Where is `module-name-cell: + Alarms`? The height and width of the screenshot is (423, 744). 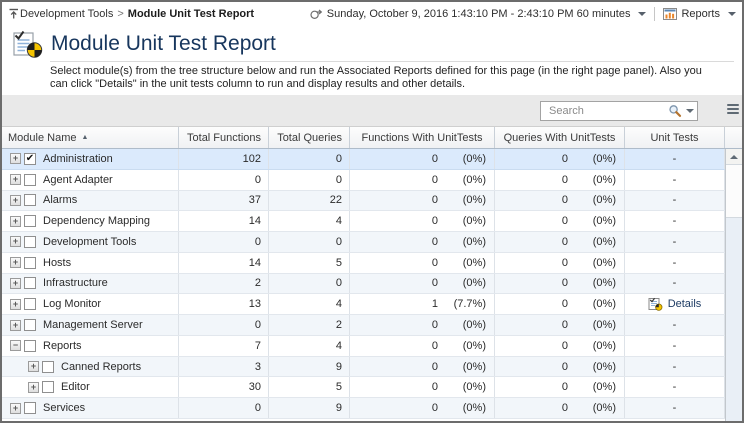 module-name-cell: + Alarms is located at coordinates (90, 200).